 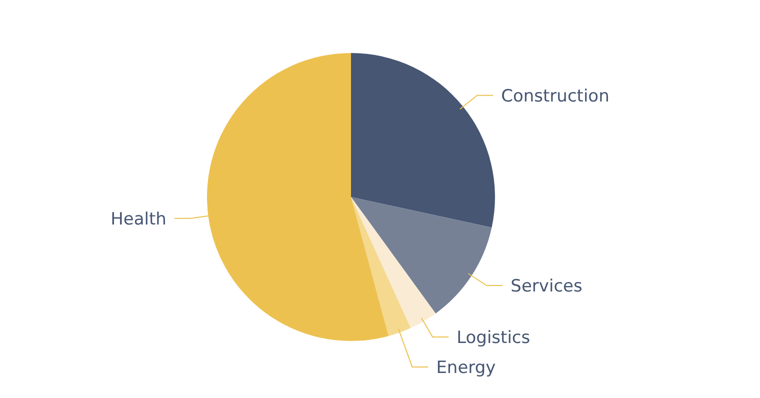 What do you see at coordinates (555, 96) in the screenshot?
I see `slice-label: Construction` at bounding box center [555, 96].